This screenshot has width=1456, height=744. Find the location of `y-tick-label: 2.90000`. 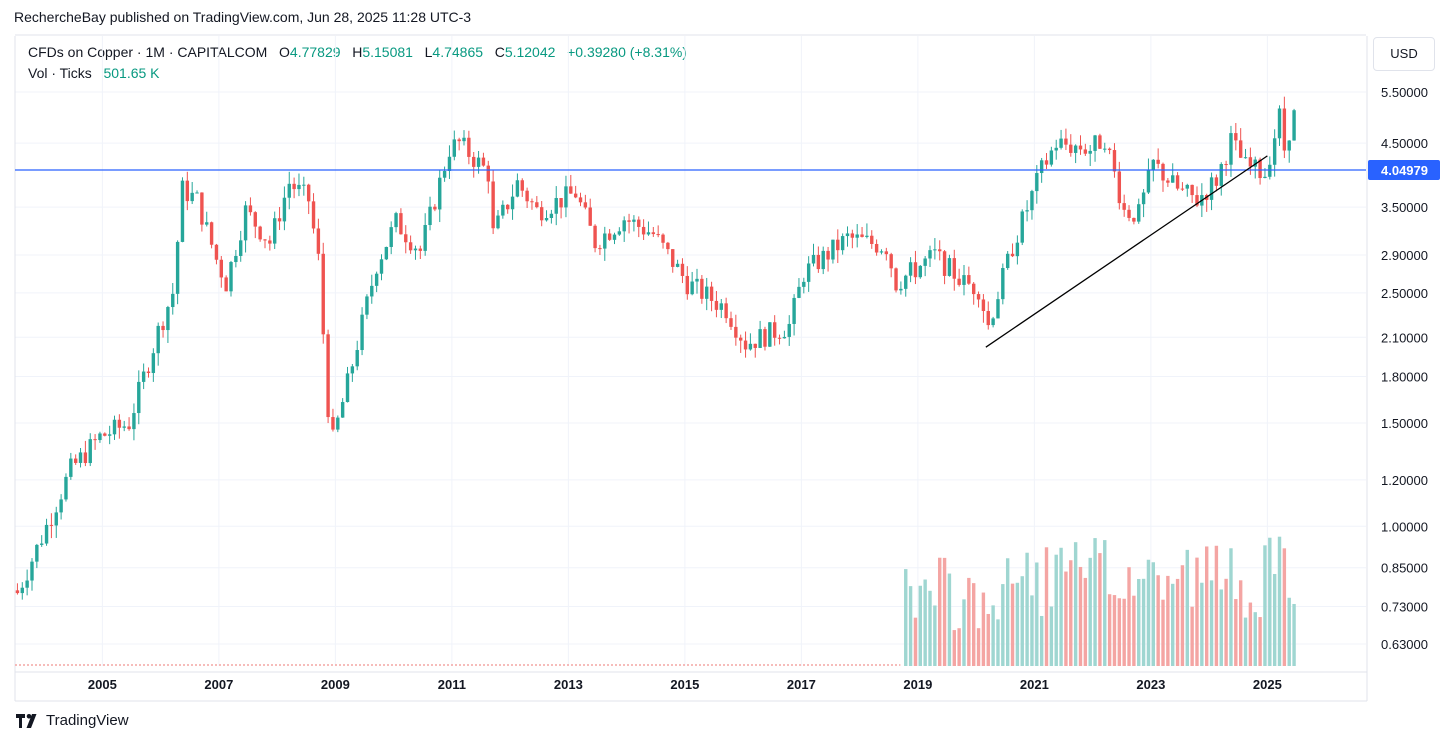

y-tick-label: 2.90000 is located at coordinates (1404, 255).